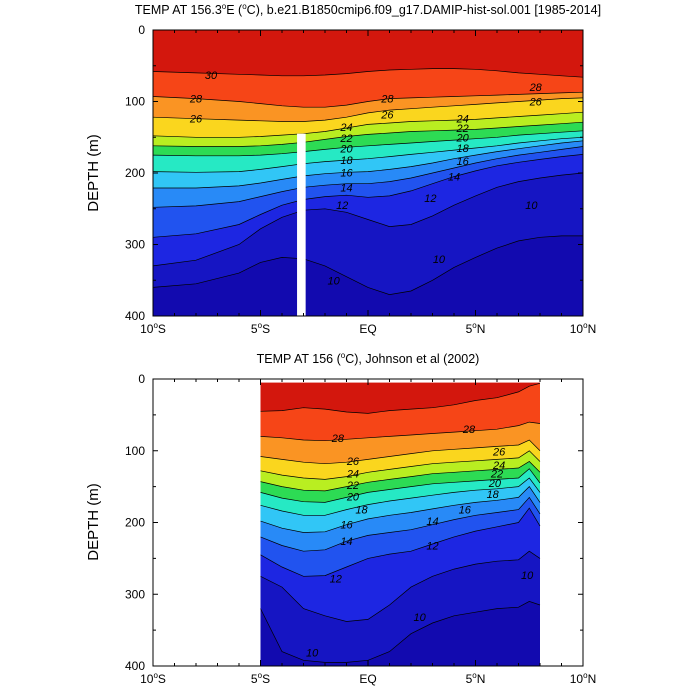  I want to click on contour-label: 30, so click(211, 76).